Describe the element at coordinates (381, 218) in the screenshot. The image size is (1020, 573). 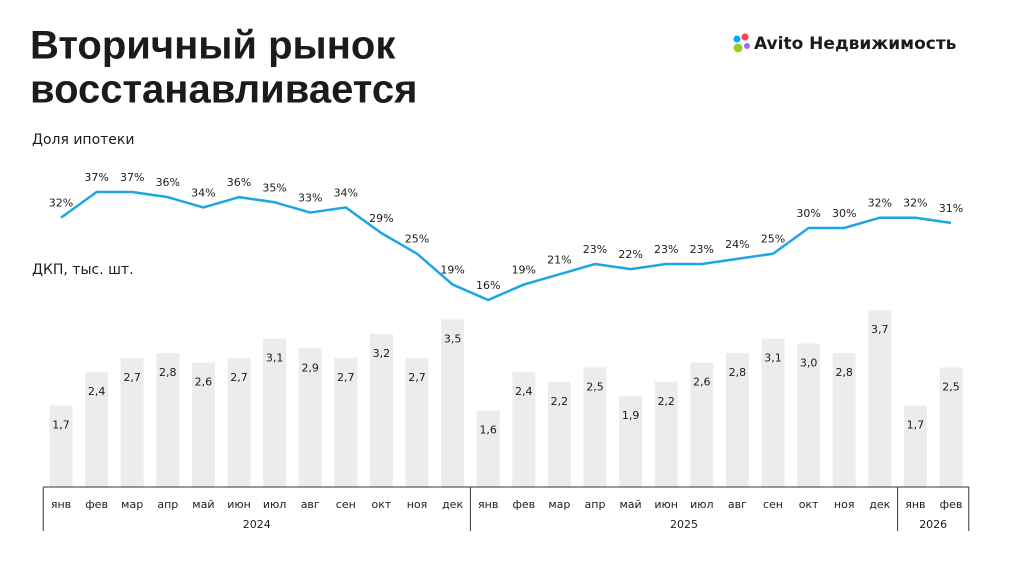
I see `data-label: 29%` at that location.